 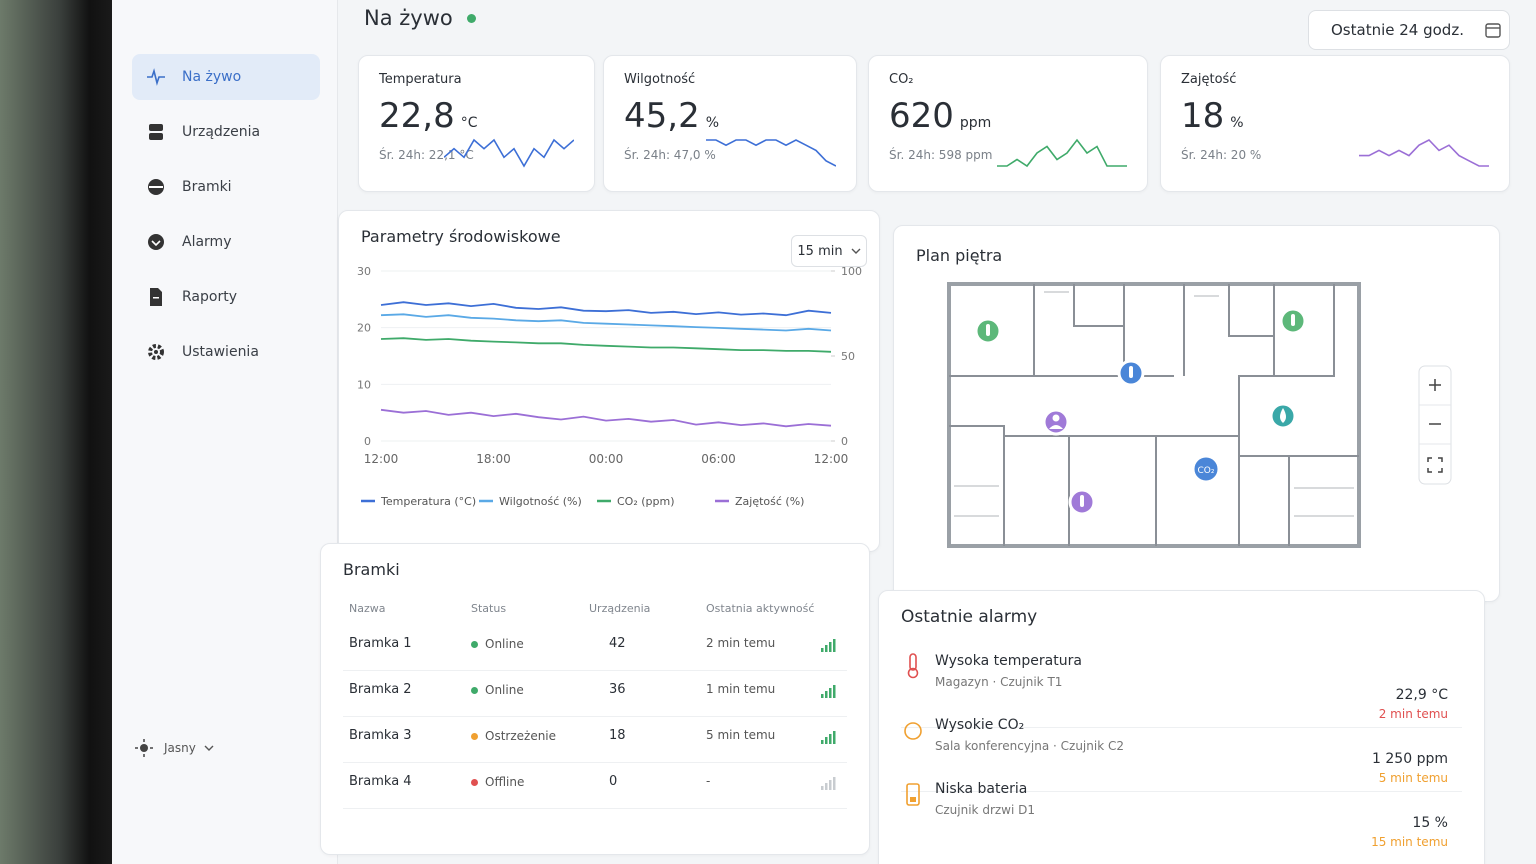 What do you see at coordinates (1209, 79) in the screenshot?
I see `kpi-label: Zajętość` at bounding box center [1209, 79].